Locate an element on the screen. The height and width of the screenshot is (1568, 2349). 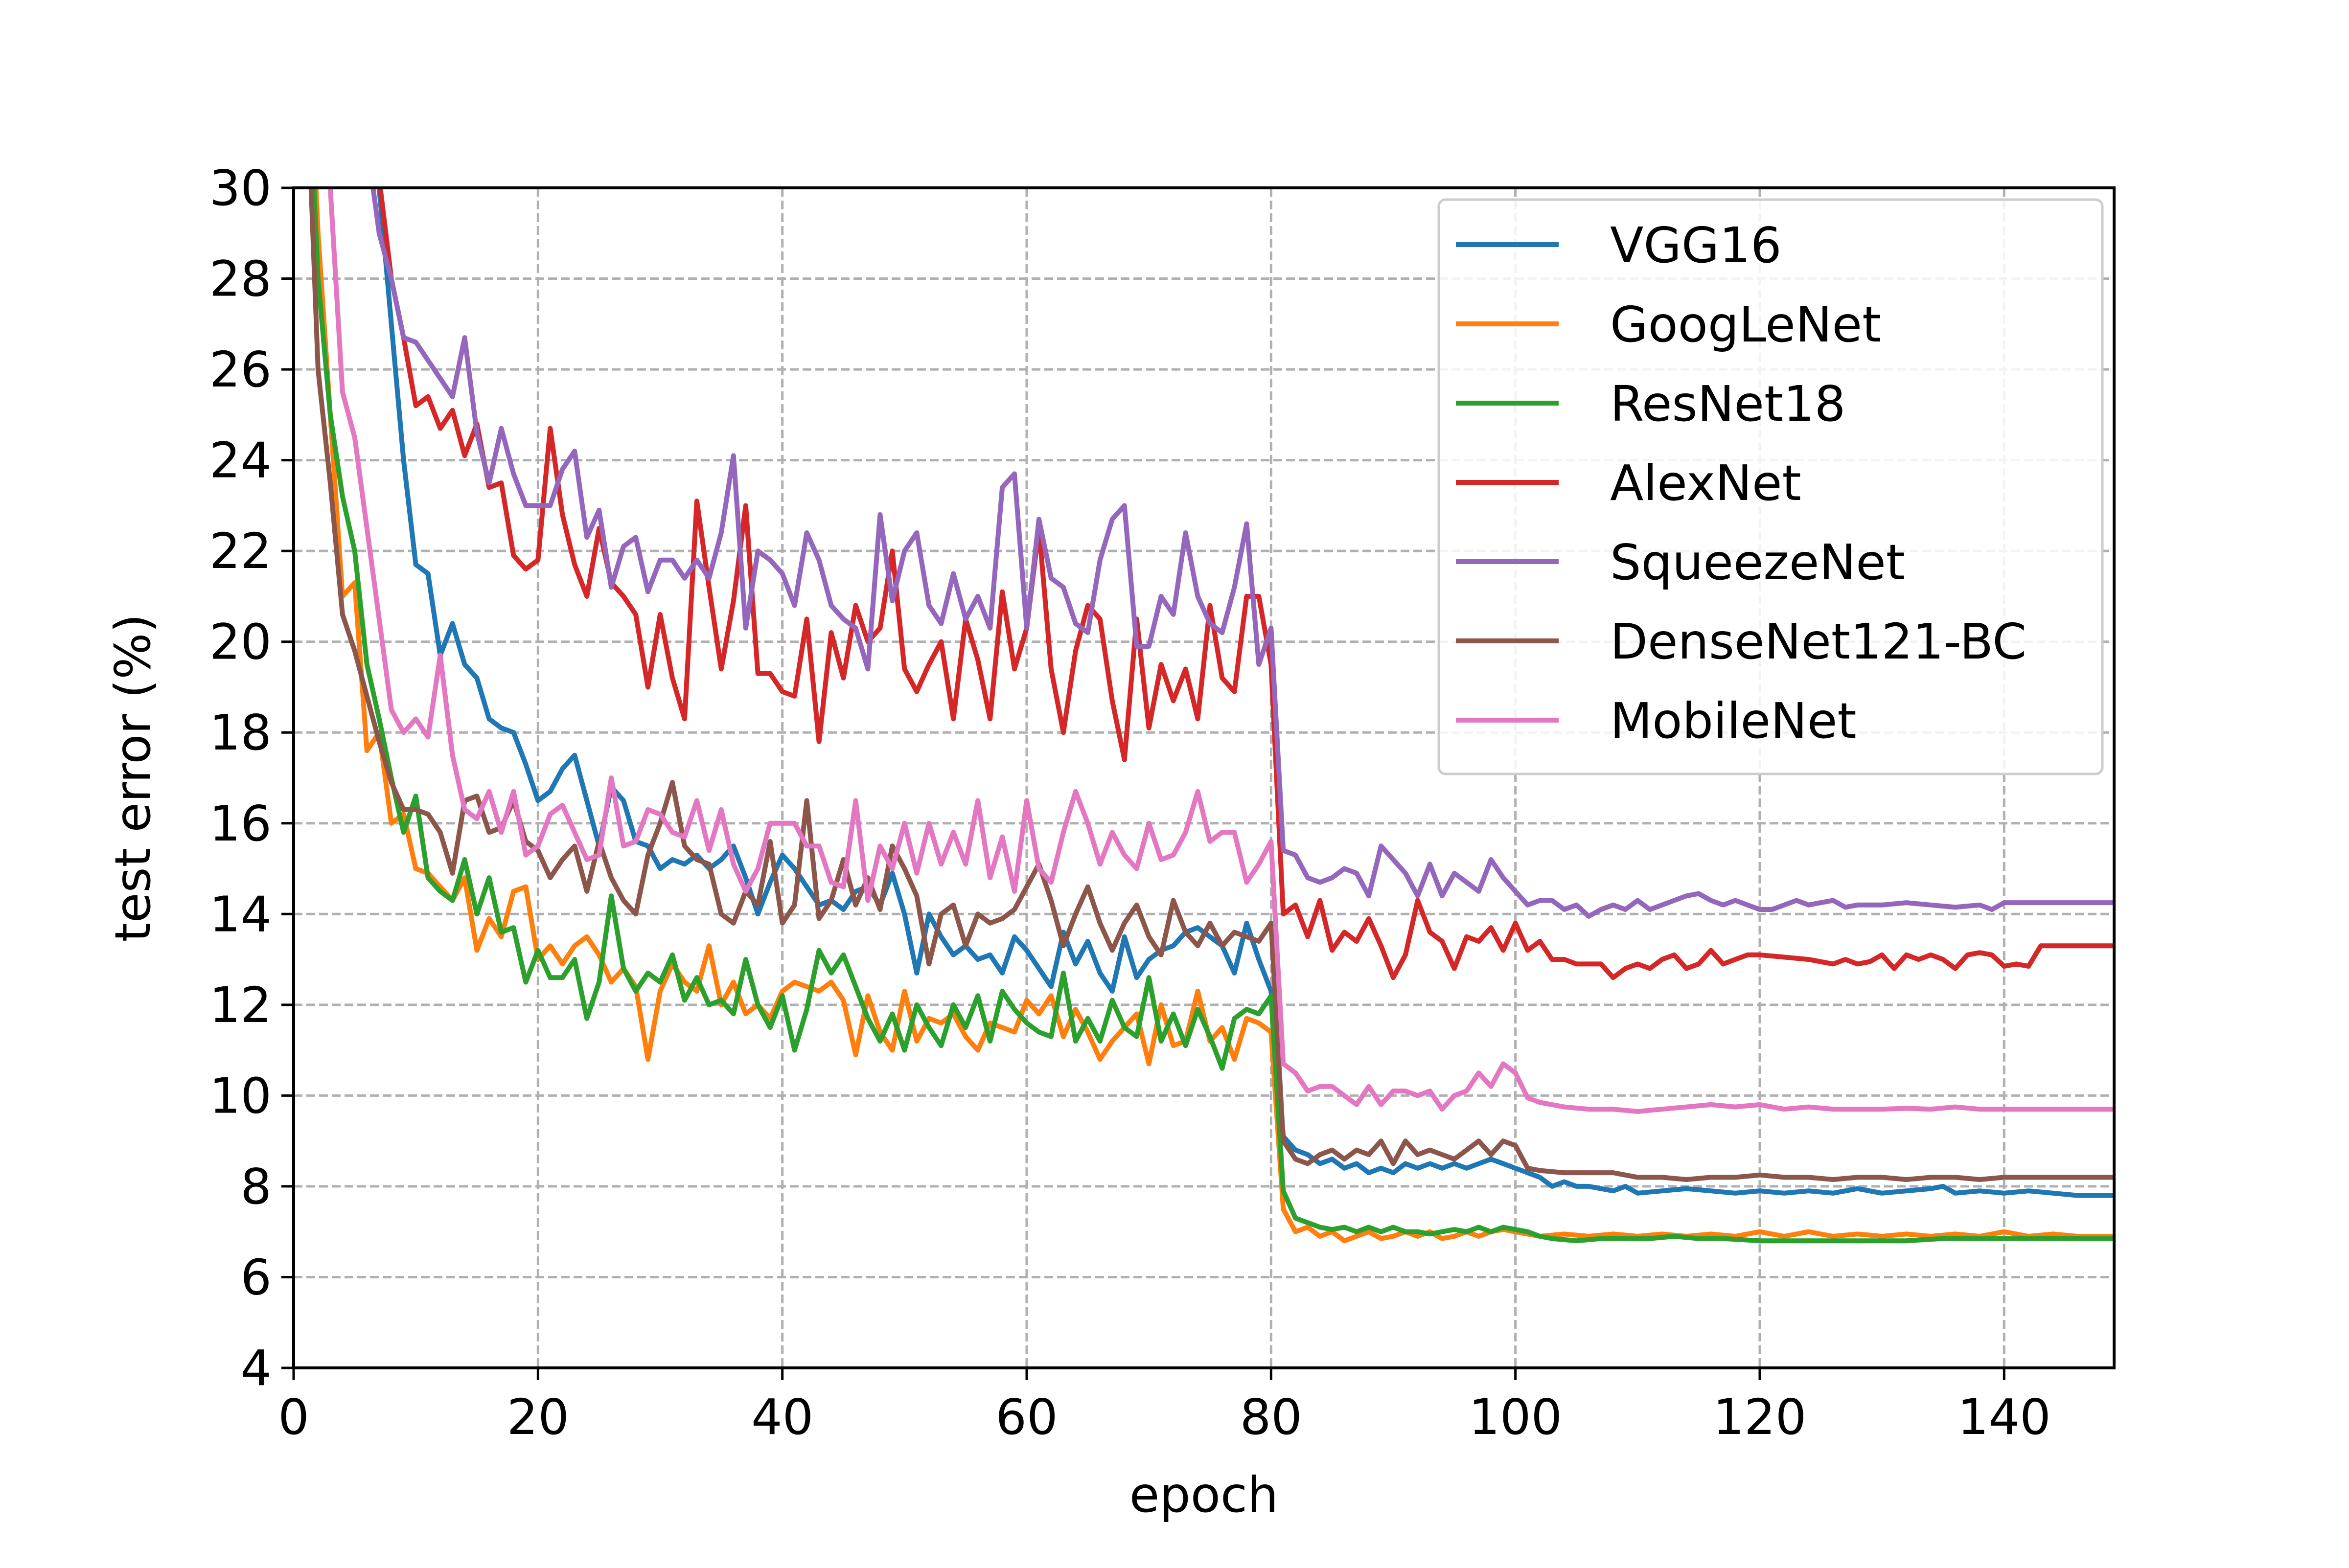
x-tick-label: 60 is located at coordinates (1026, 1417).